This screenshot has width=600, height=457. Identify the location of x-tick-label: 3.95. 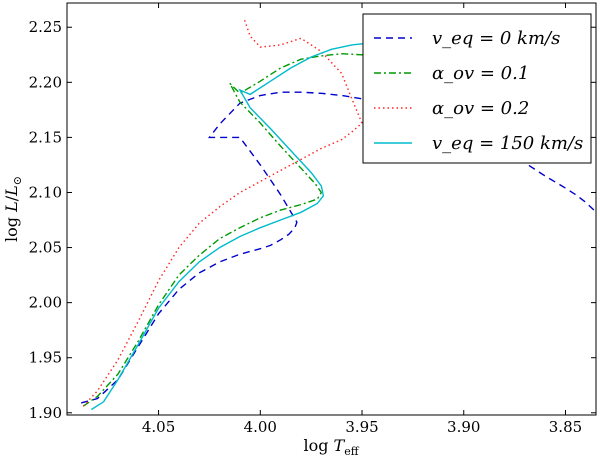
(361, 427).